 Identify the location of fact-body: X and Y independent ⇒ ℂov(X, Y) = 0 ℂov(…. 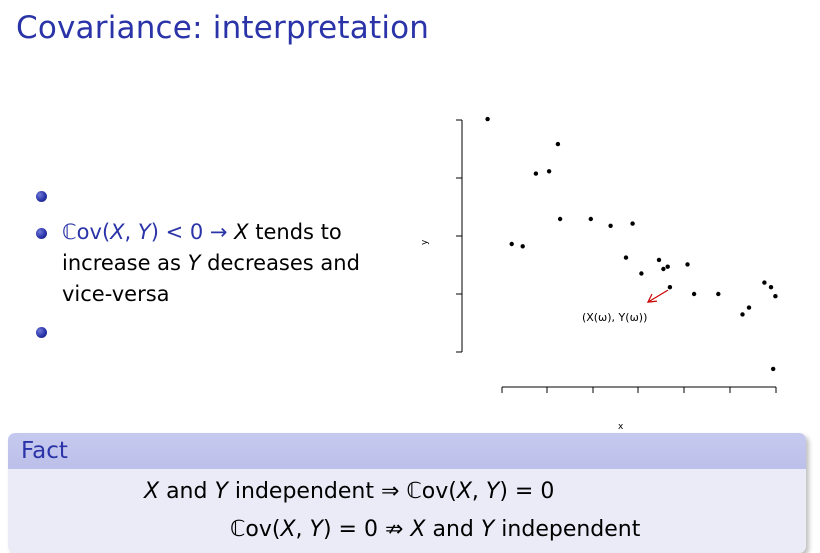
(407, 511).